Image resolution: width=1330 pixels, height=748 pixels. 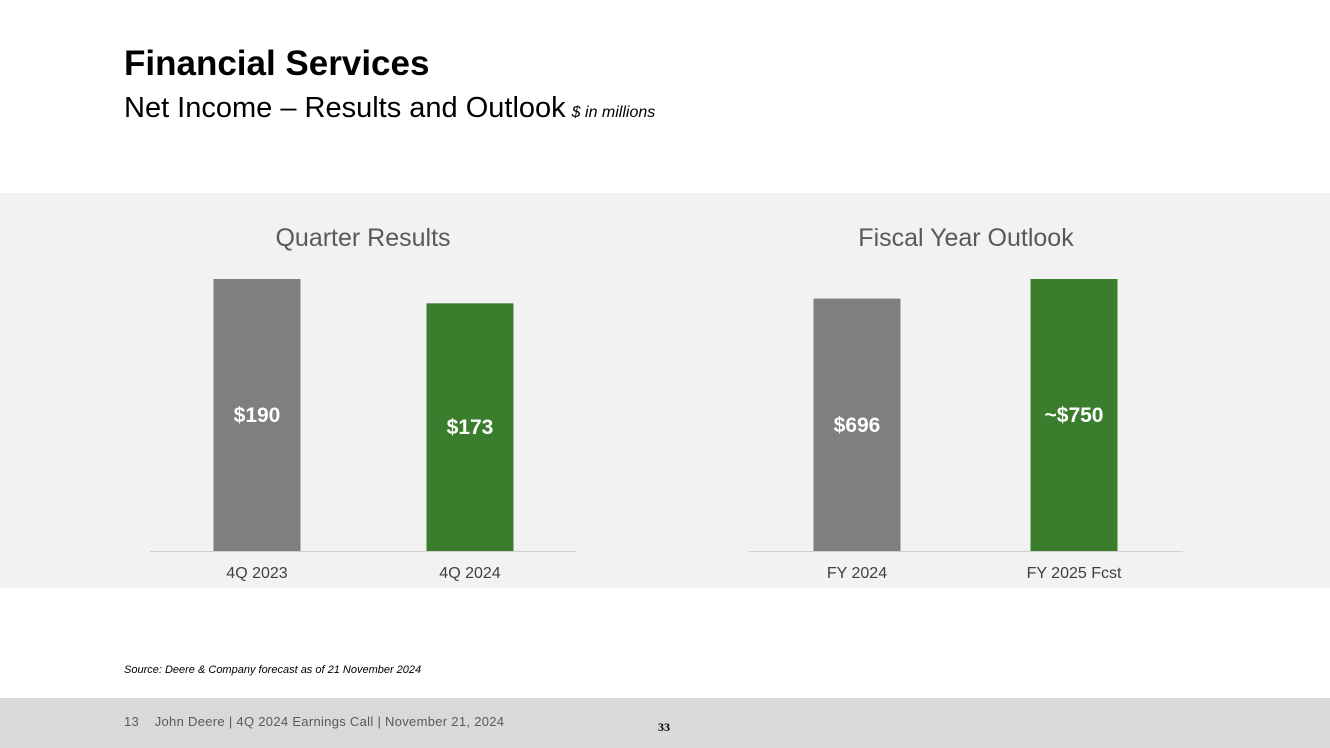 I want to click on category-label: FY 2025 Fcst, so click(x=1074, y=573).